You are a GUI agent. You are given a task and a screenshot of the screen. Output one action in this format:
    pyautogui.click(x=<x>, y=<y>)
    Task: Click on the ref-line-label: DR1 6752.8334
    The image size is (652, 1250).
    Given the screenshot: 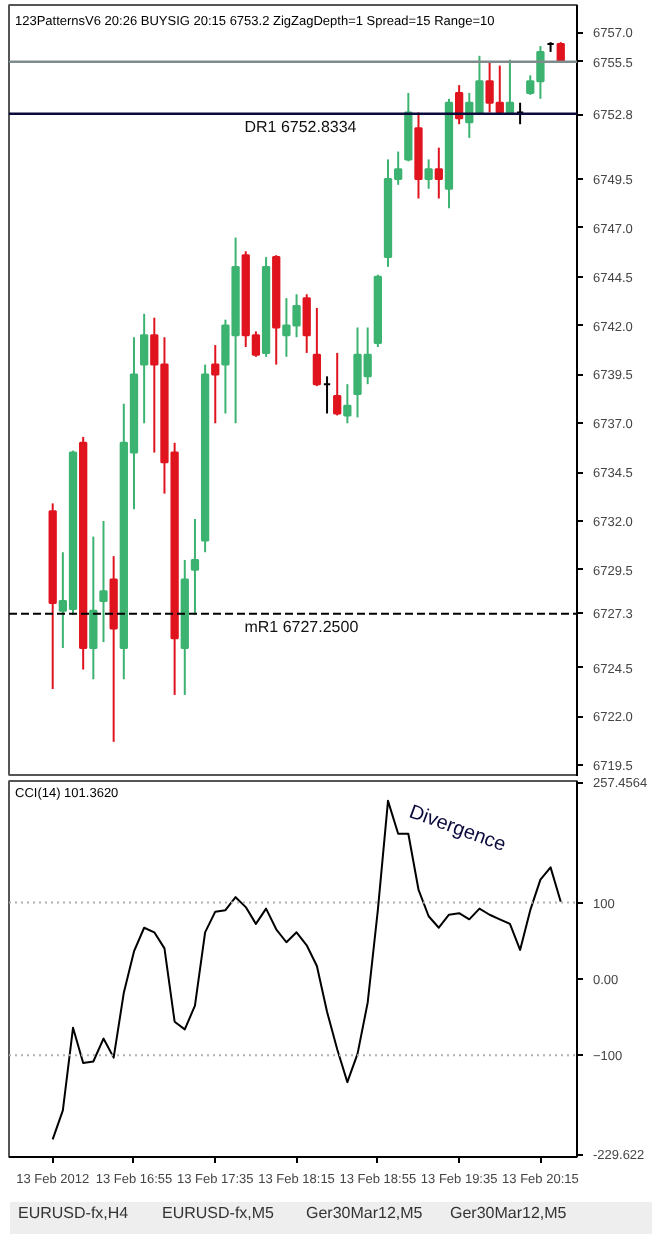 What is the action you would take?
    pyautogui.click(x=301, y=126)
    